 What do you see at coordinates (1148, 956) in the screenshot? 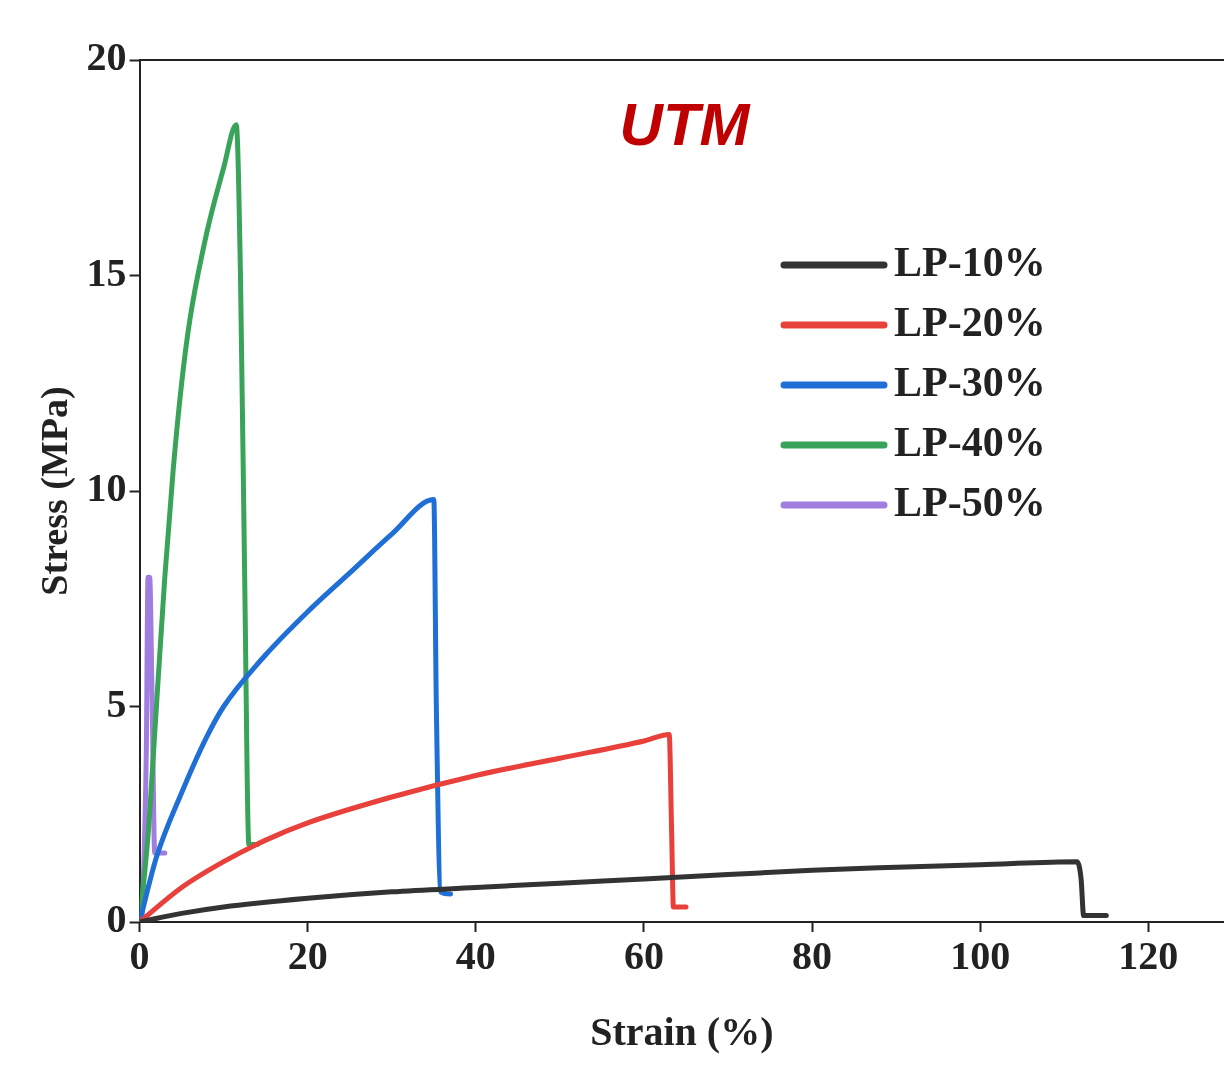
I see `x-tick-label: 120` at bounding box center [1148, 956].